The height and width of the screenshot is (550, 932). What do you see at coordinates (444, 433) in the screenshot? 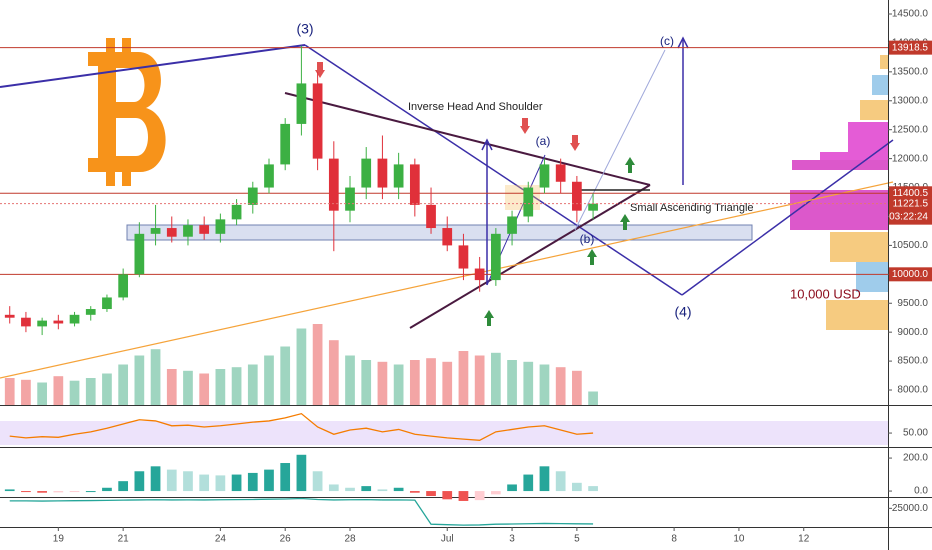
I see `rsi-band` at bounding box center [444, 433].